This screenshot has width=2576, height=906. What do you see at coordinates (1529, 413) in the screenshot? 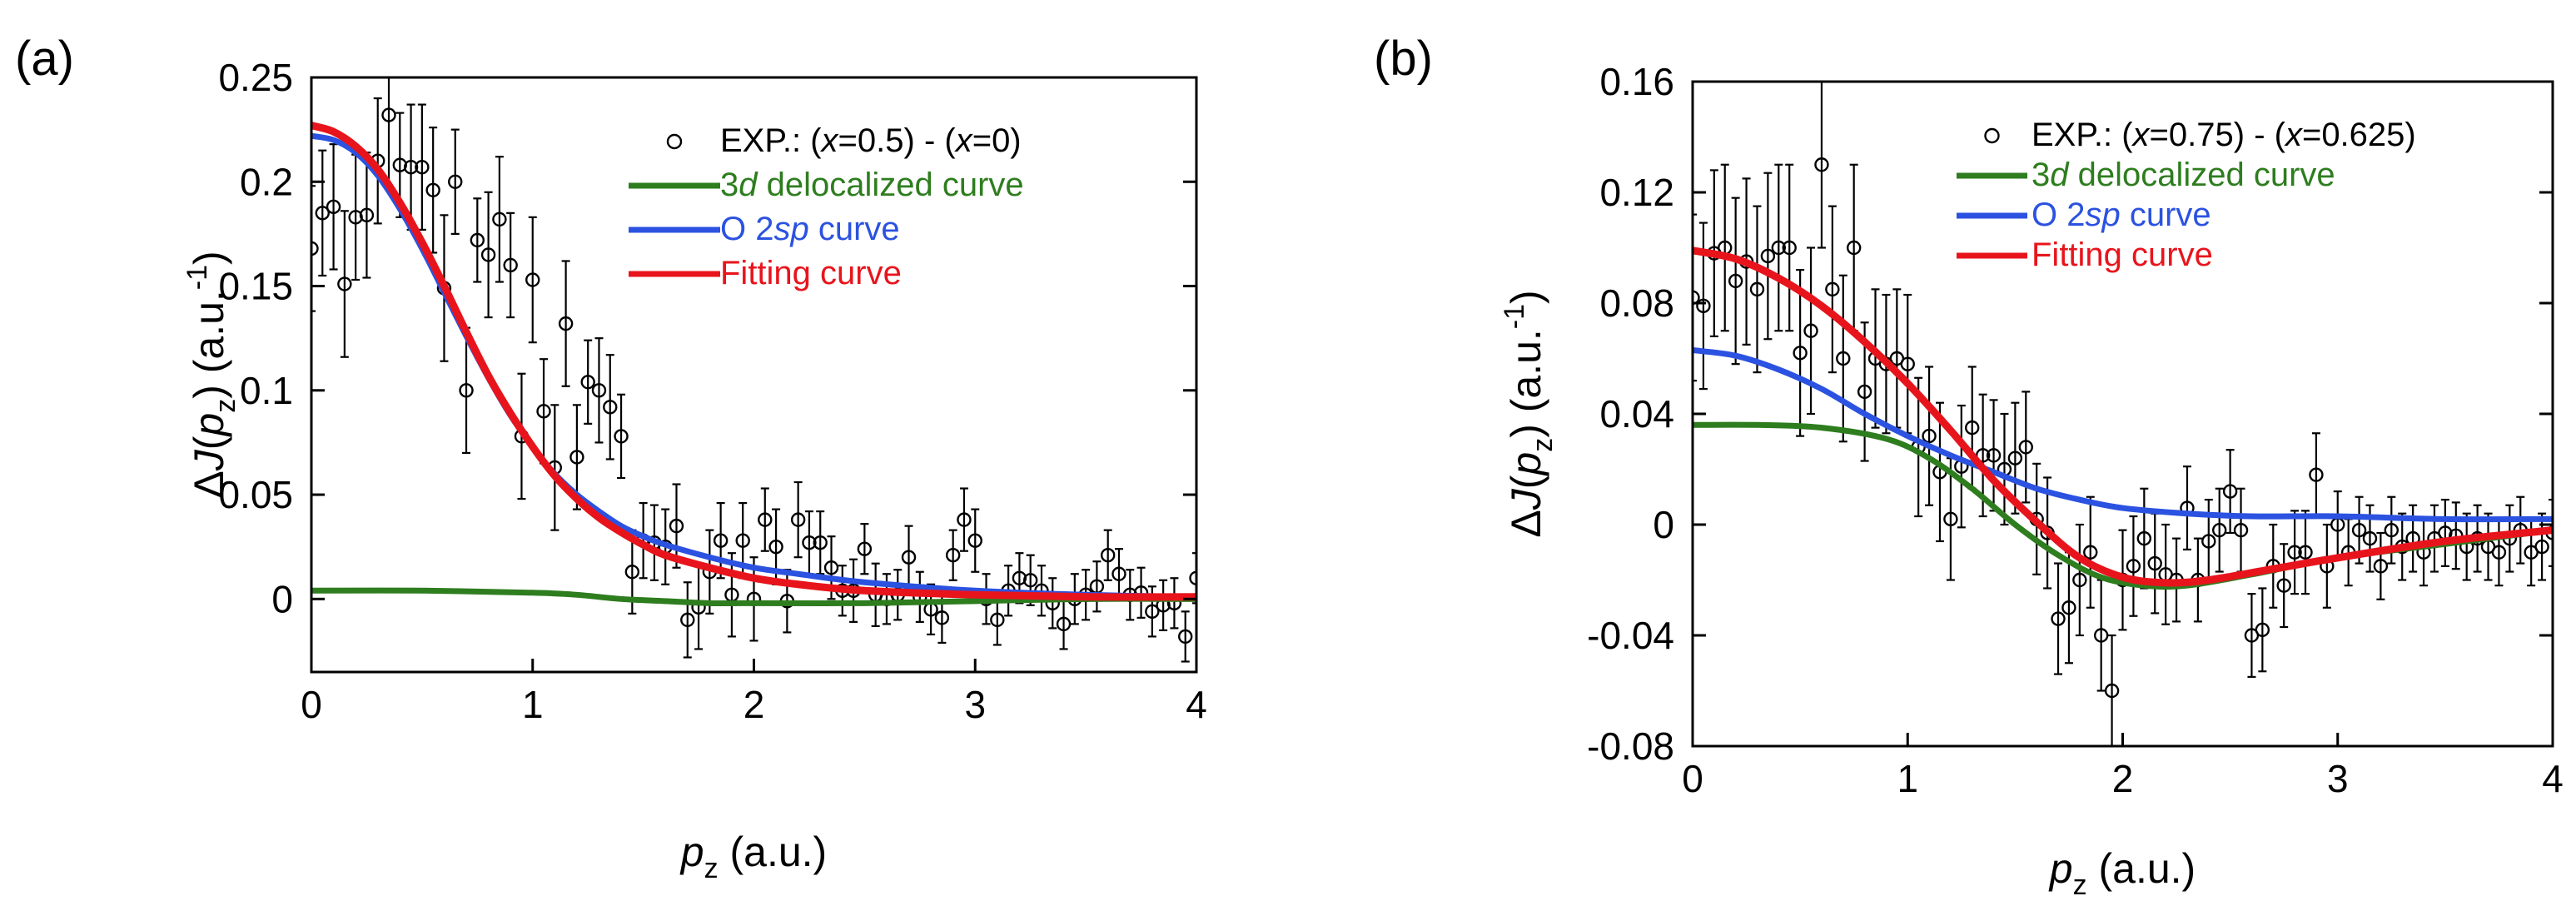
I see `y-axis-label: ΔJ(pz) (a.u.-1)` at bounding box center [1529, 413].